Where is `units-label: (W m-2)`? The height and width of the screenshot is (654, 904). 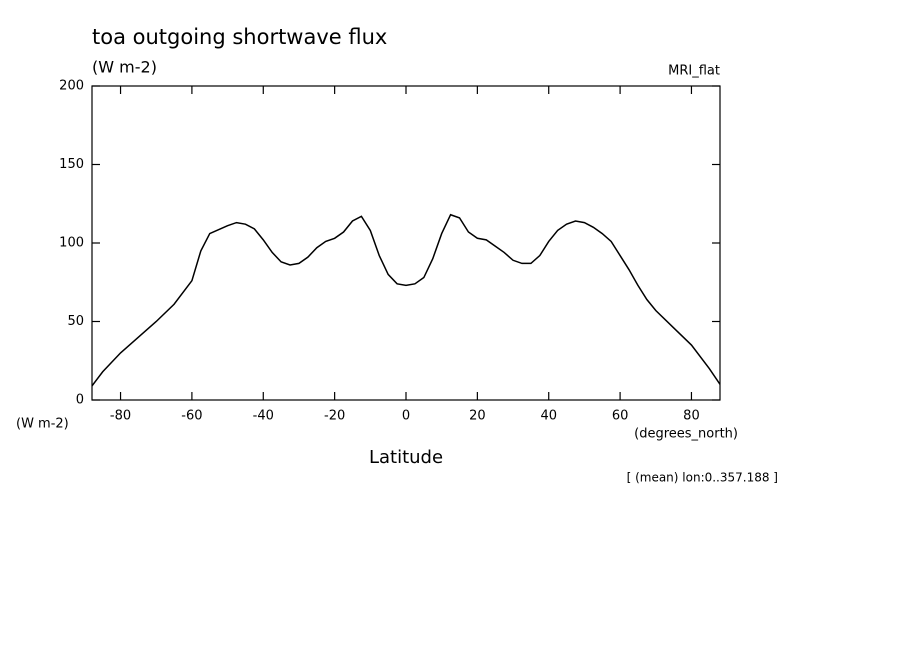
units-label: (W m-2) is located at coordinates (124, 67).